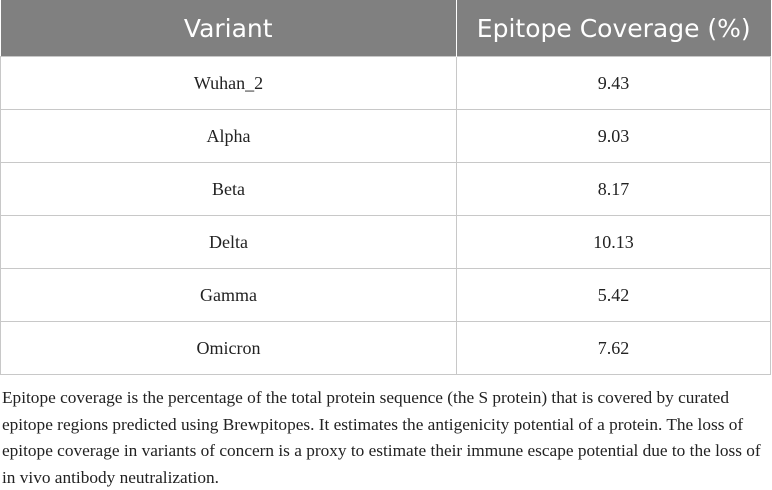  Describe the element at coordinates (613, 136) in the screenshot. I see `coverage-cell: 9.03` at that location.